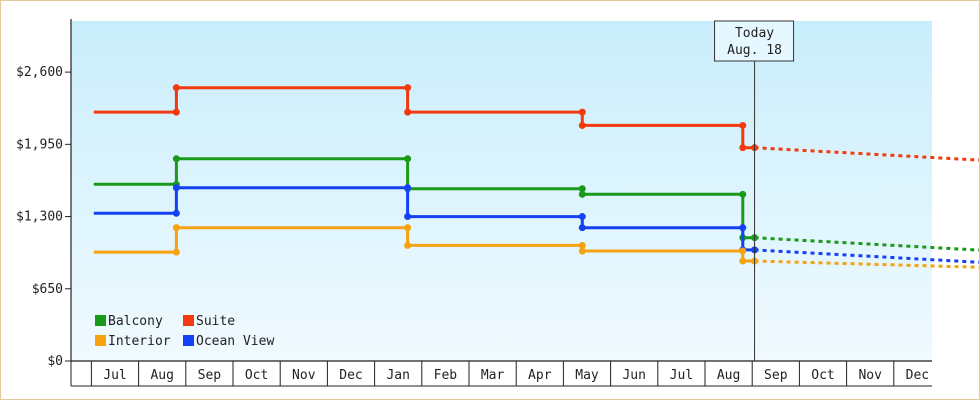 The height and width of the screenshot is (404, 980). What do you see at coordinates (493, 375) in the screenshot?
I see `x-tick-label: Mar` at bounding box center [493, 375].